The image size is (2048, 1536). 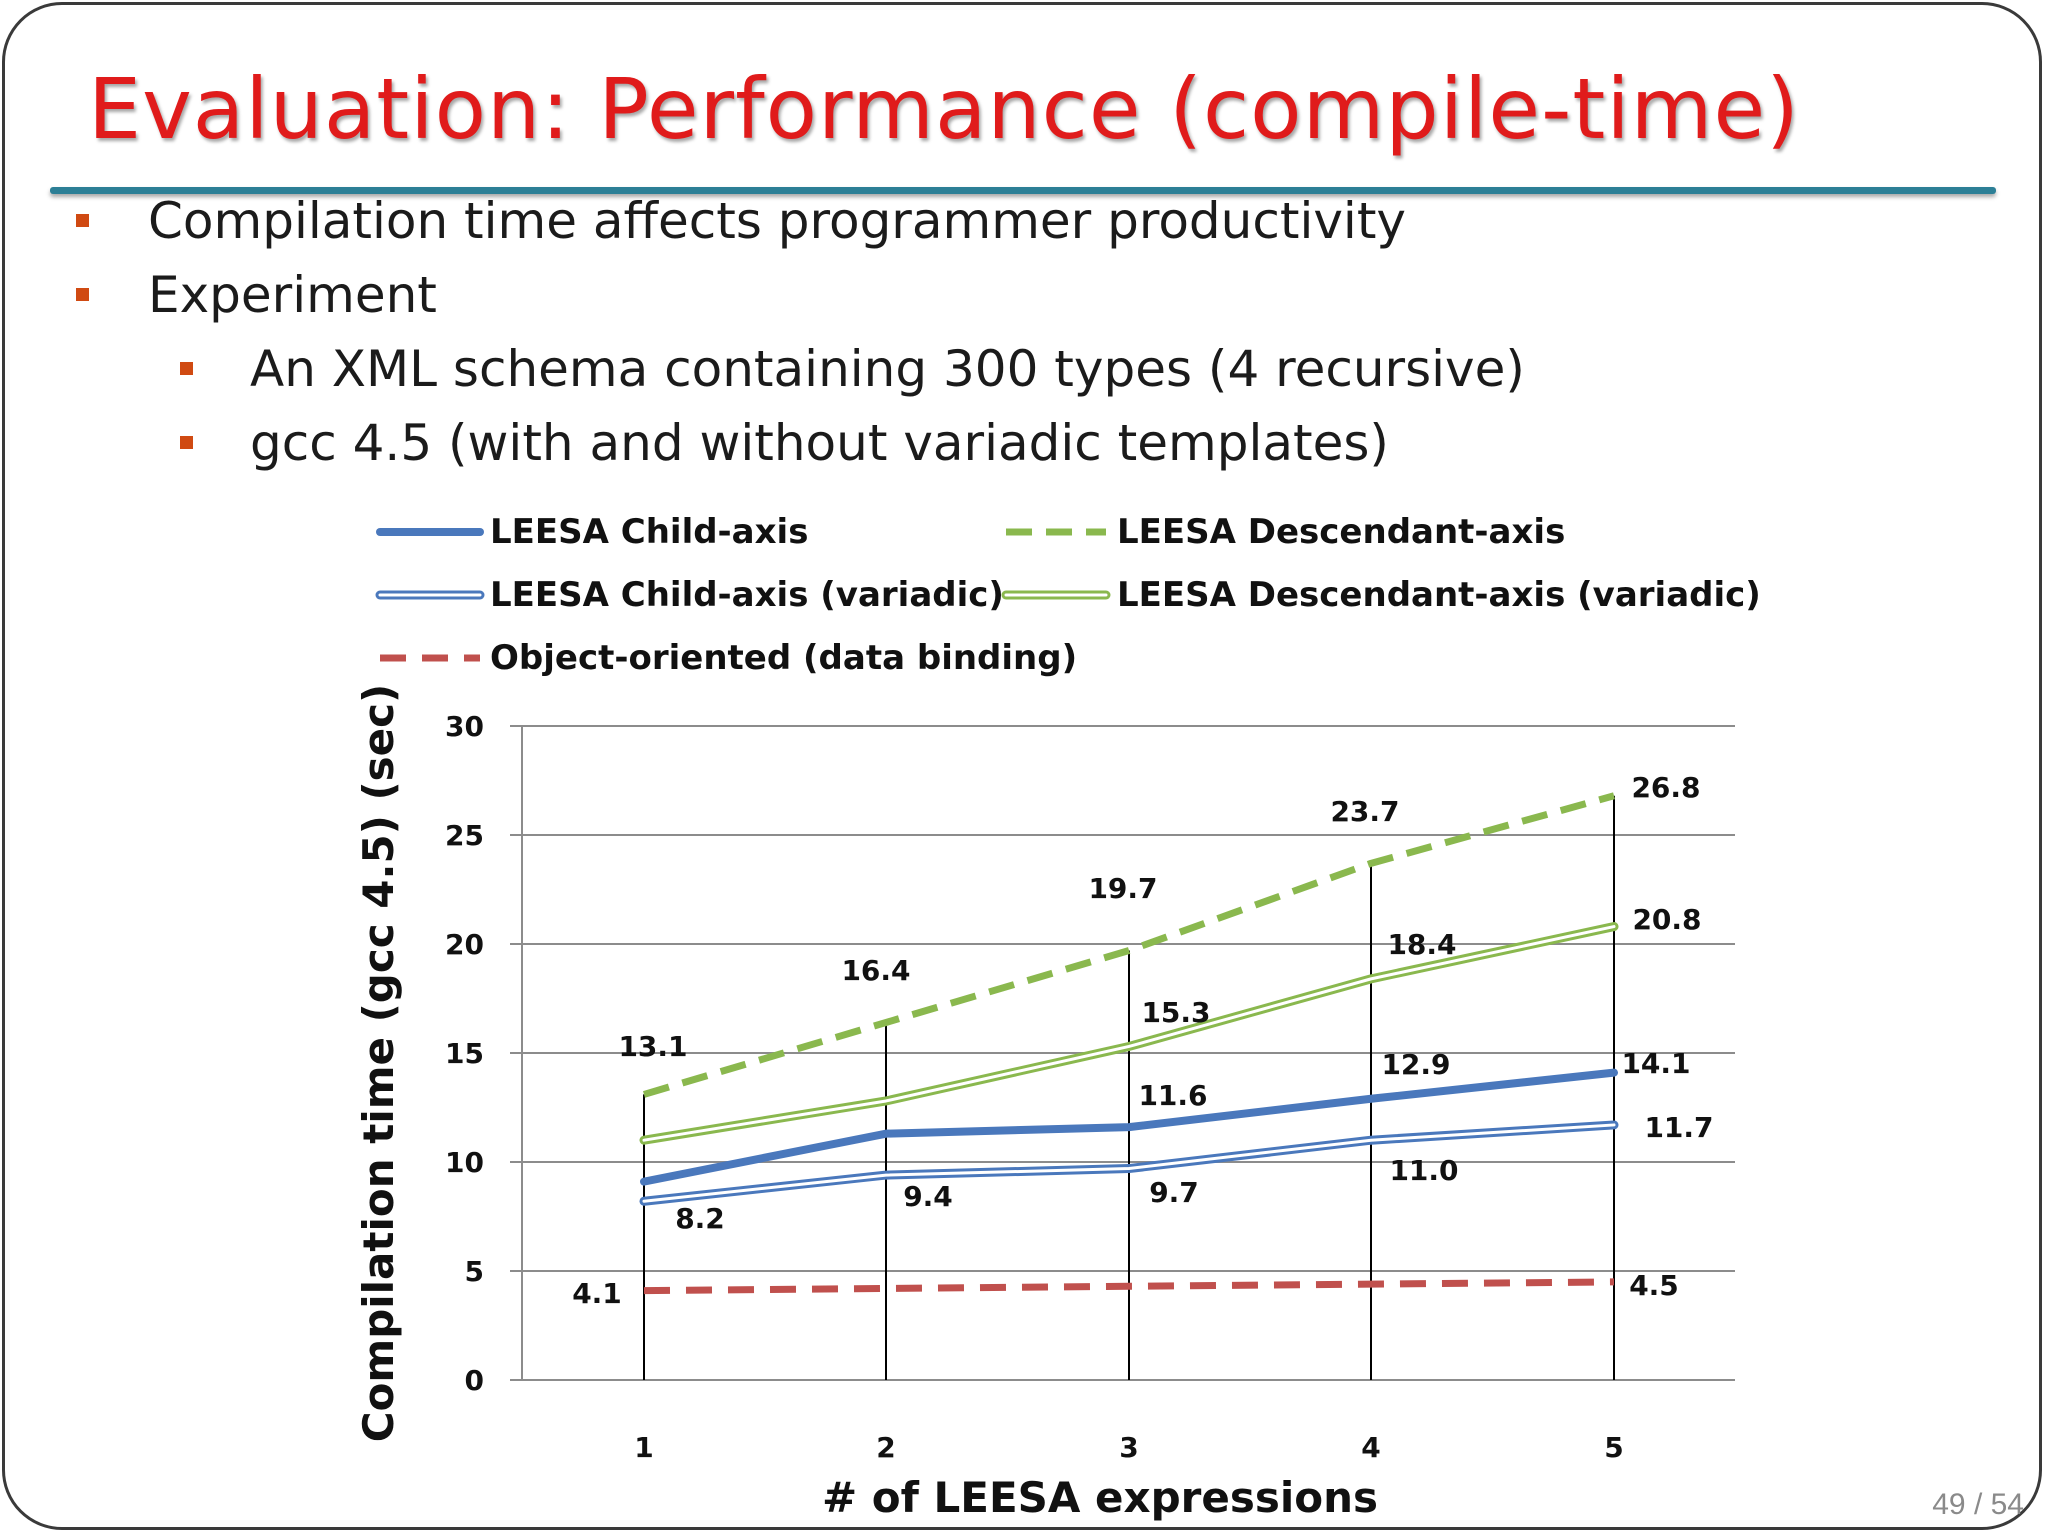 I want to click on data-label: 4.5, so click(x=1654, y=1285).